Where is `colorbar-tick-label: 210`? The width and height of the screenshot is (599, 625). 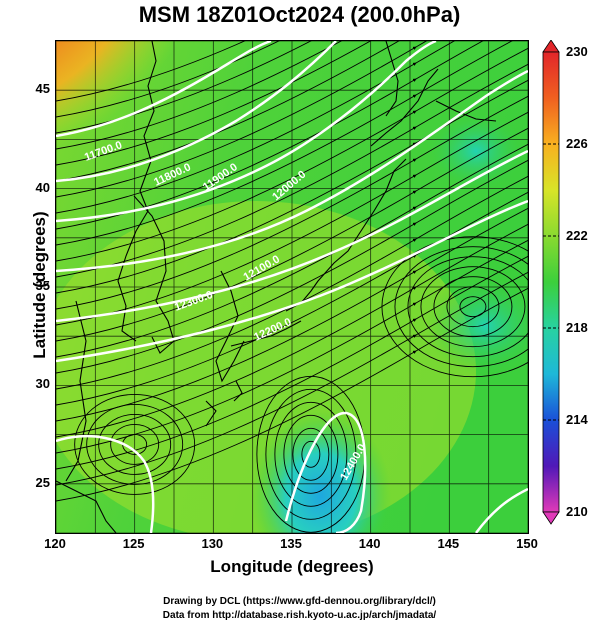
colorbar-tick-label: 210 is located at coordinates (577, 511).